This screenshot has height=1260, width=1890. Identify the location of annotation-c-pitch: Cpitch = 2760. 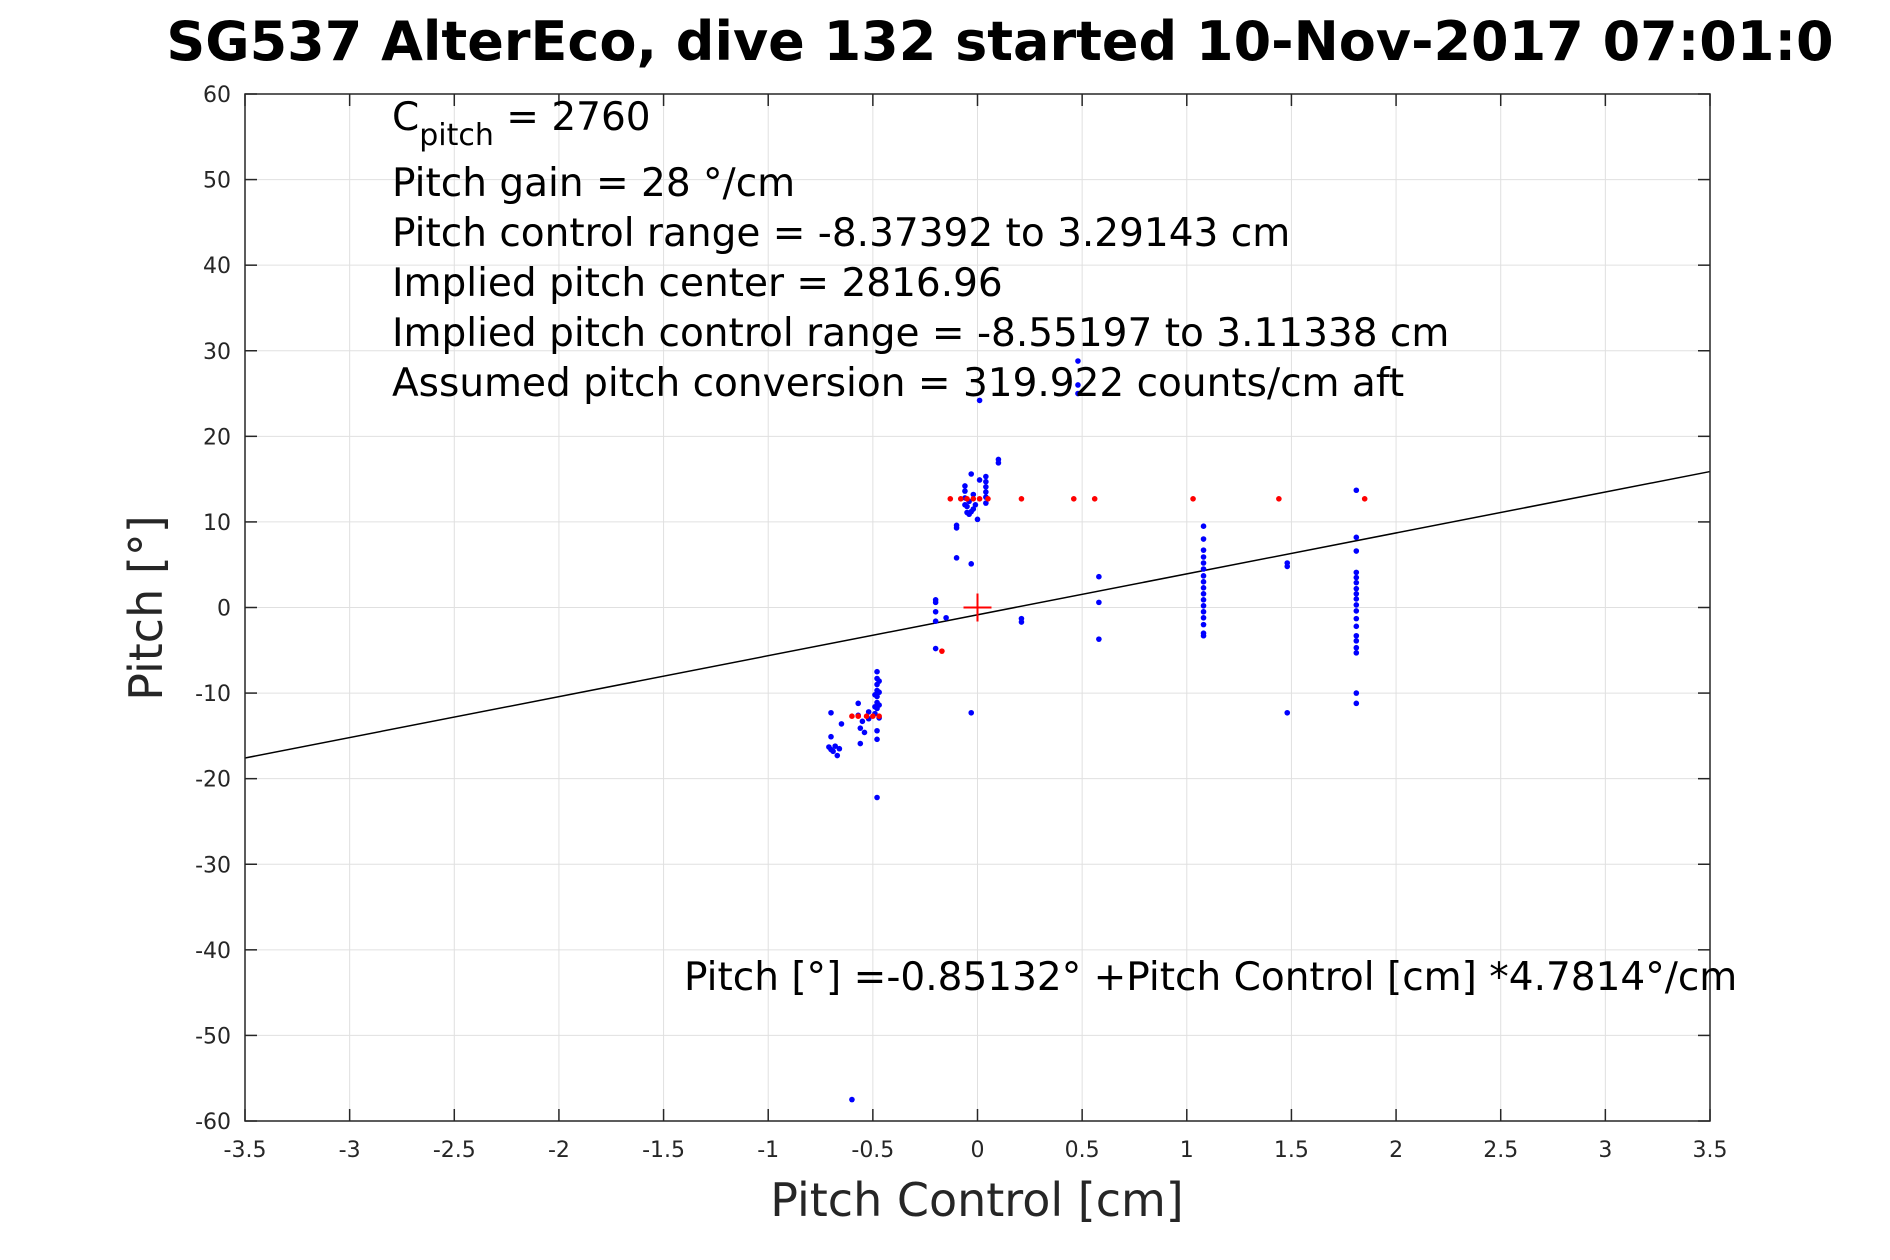
(521, 124).